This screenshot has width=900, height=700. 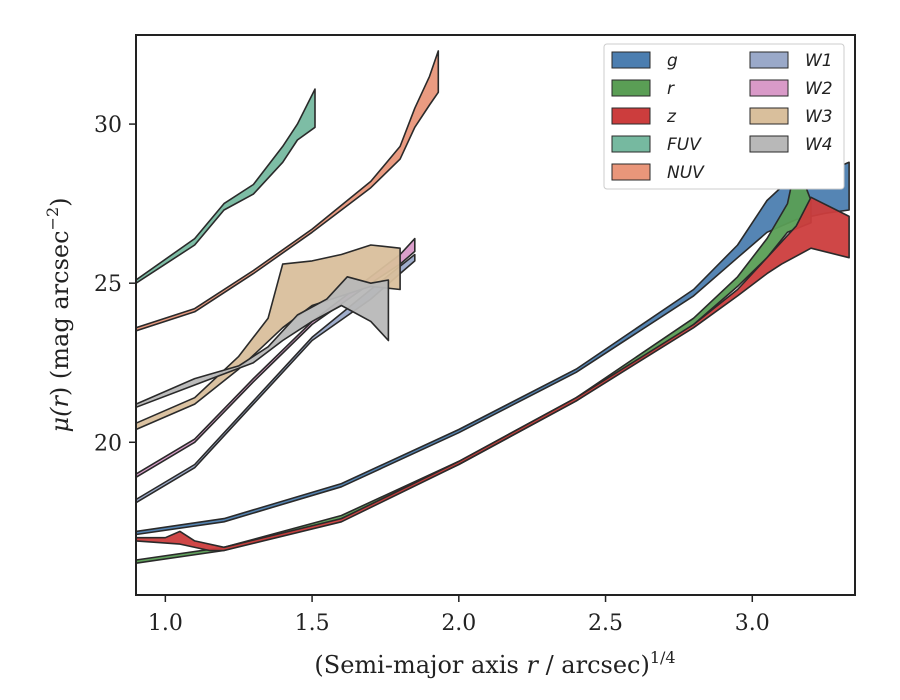 I want to click on legend-label-fuv: FUV, so click(x=684, y=145).